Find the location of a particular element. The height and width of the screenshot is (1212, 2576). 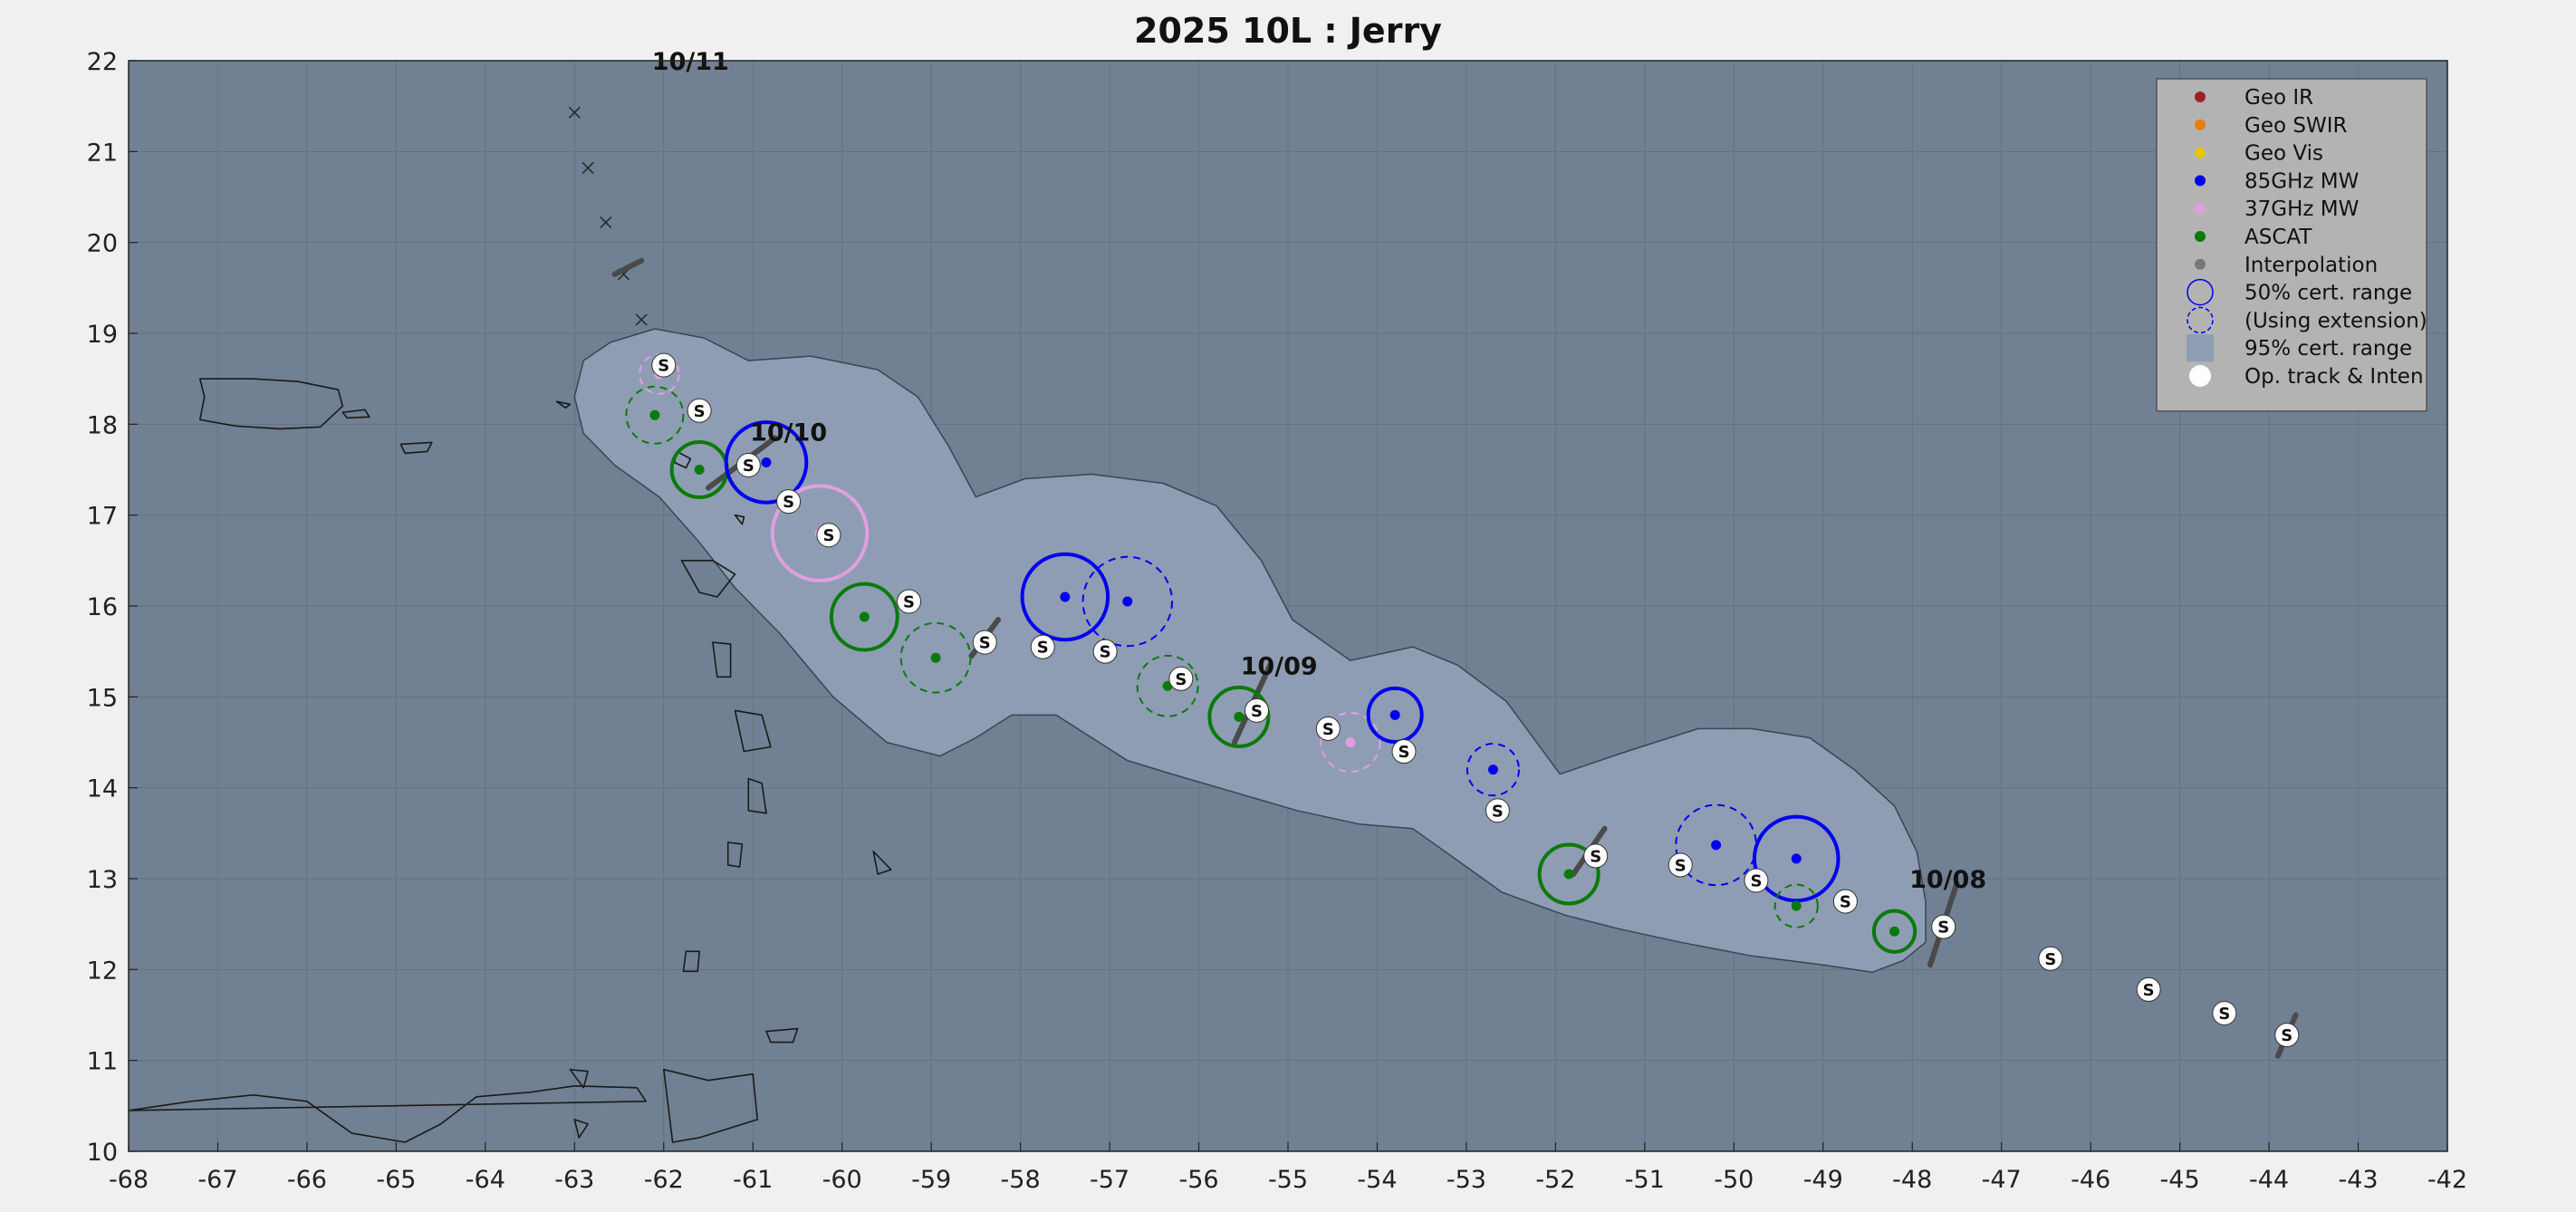

legend-label: Geo IR is located at coordinates (2278, 98).